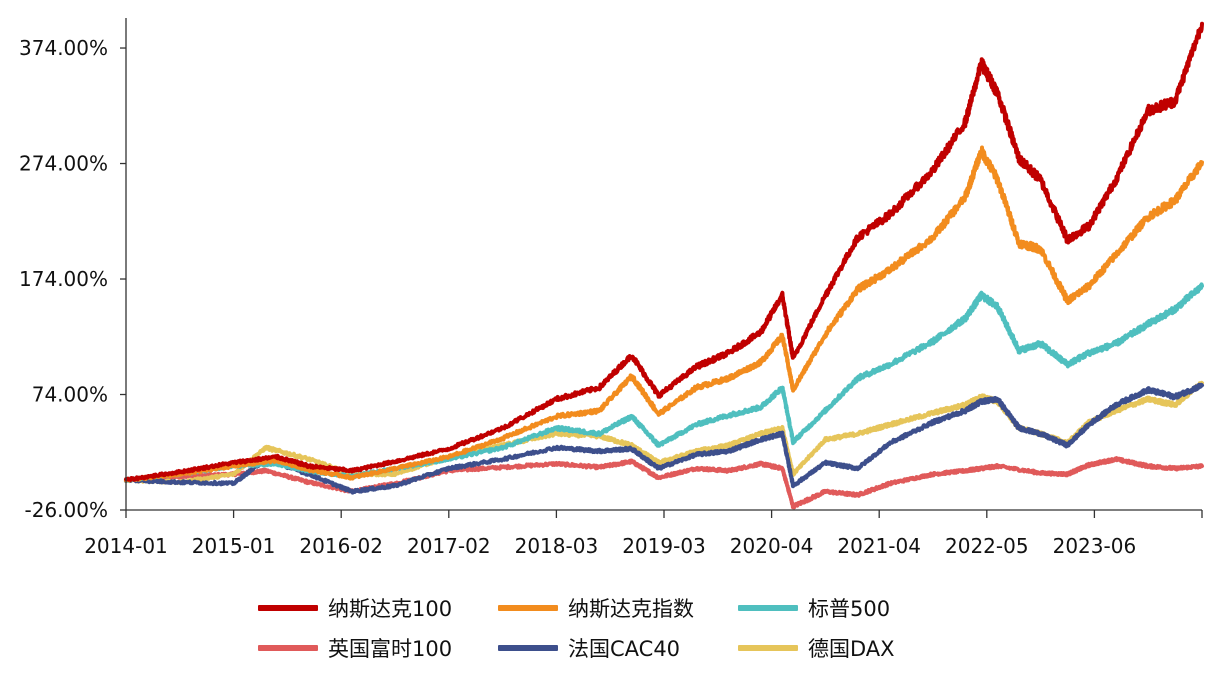 Image resolution: width=1230 pixels, height=684 pixels. Describe the element at coordinates (63, 48) in the screenshot. I see `y-tick-label: 374.00%` at that location.